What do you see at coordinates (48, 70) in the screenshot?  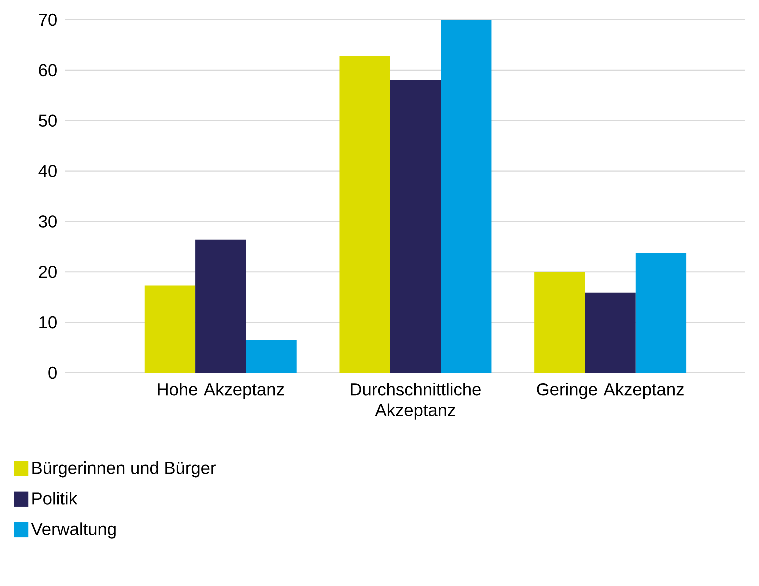 I see `y-tick-label: 60` at bounding box center [48, 70].